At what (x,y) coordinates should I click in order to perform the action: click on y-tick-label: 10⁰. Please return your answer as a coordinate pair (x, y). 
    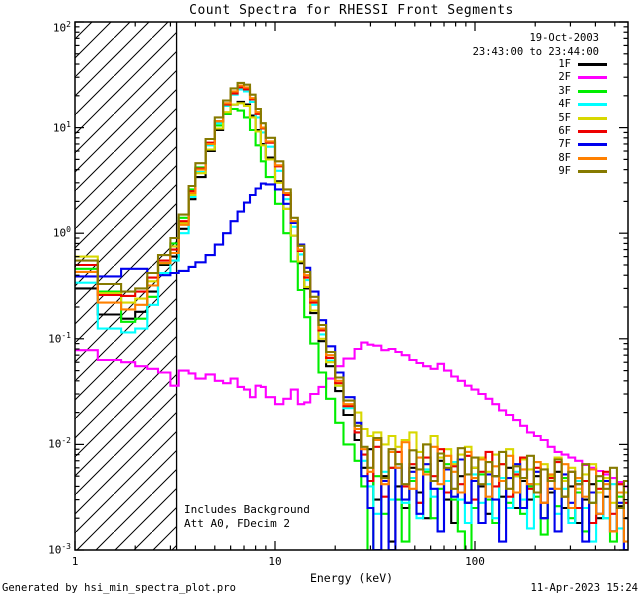
    Looking at the image, I should click on (61, 232).